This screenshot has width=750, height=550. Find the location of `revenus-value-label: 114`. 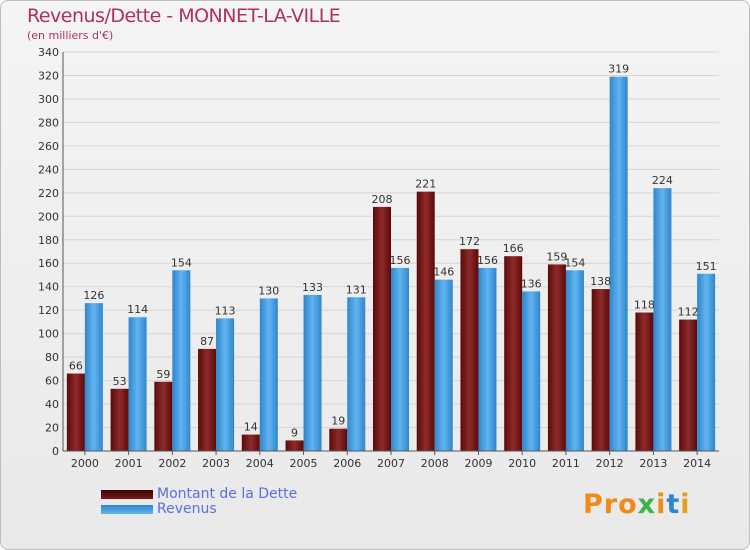

revenus-value-label: 114 is located at coordinates (137, 309).